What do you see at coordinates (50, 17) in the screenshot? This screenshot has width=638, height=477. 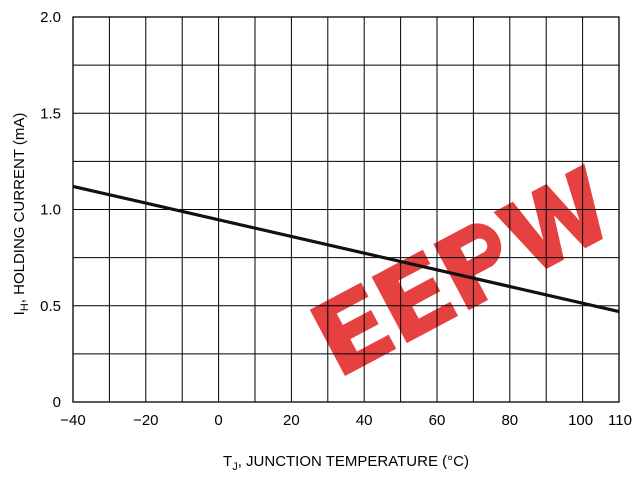 I see `y-tick-label: 2.0` at bounding box center [50, 17].